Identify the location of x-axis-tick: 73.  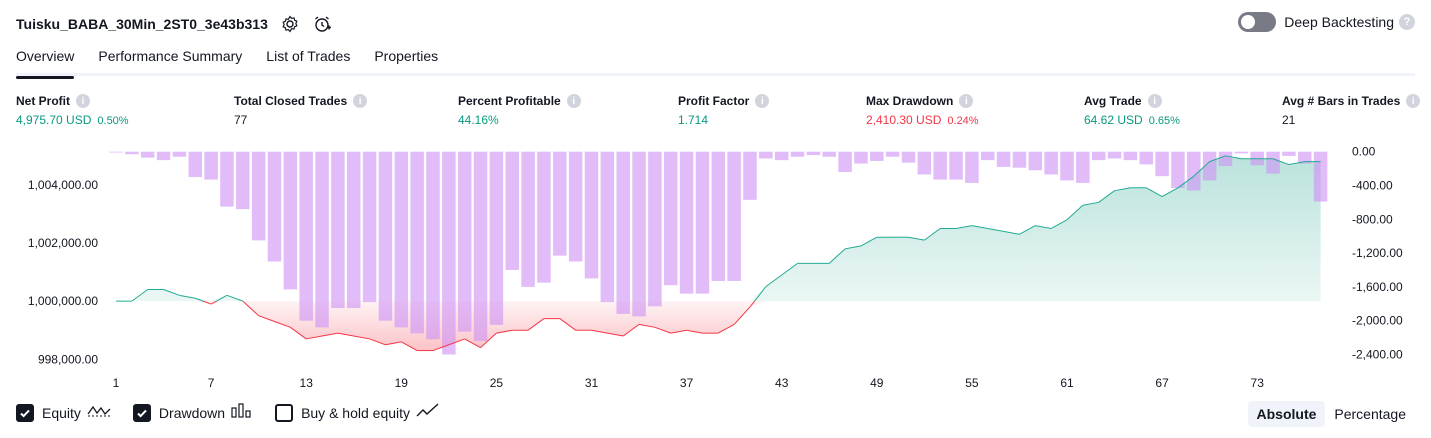
(1258, 383).